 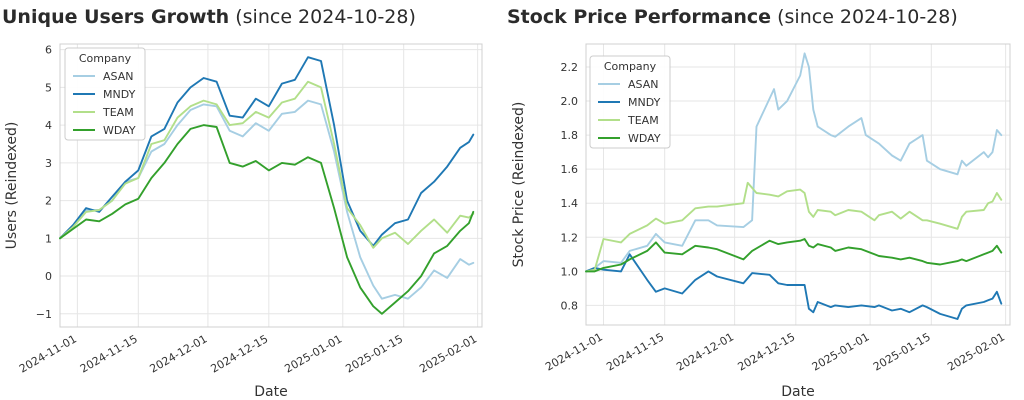 What do you see at coordinates (570, 169) in the screenshot?
I see `y-tick-label: 1.6` at bounding box center [570, 169].